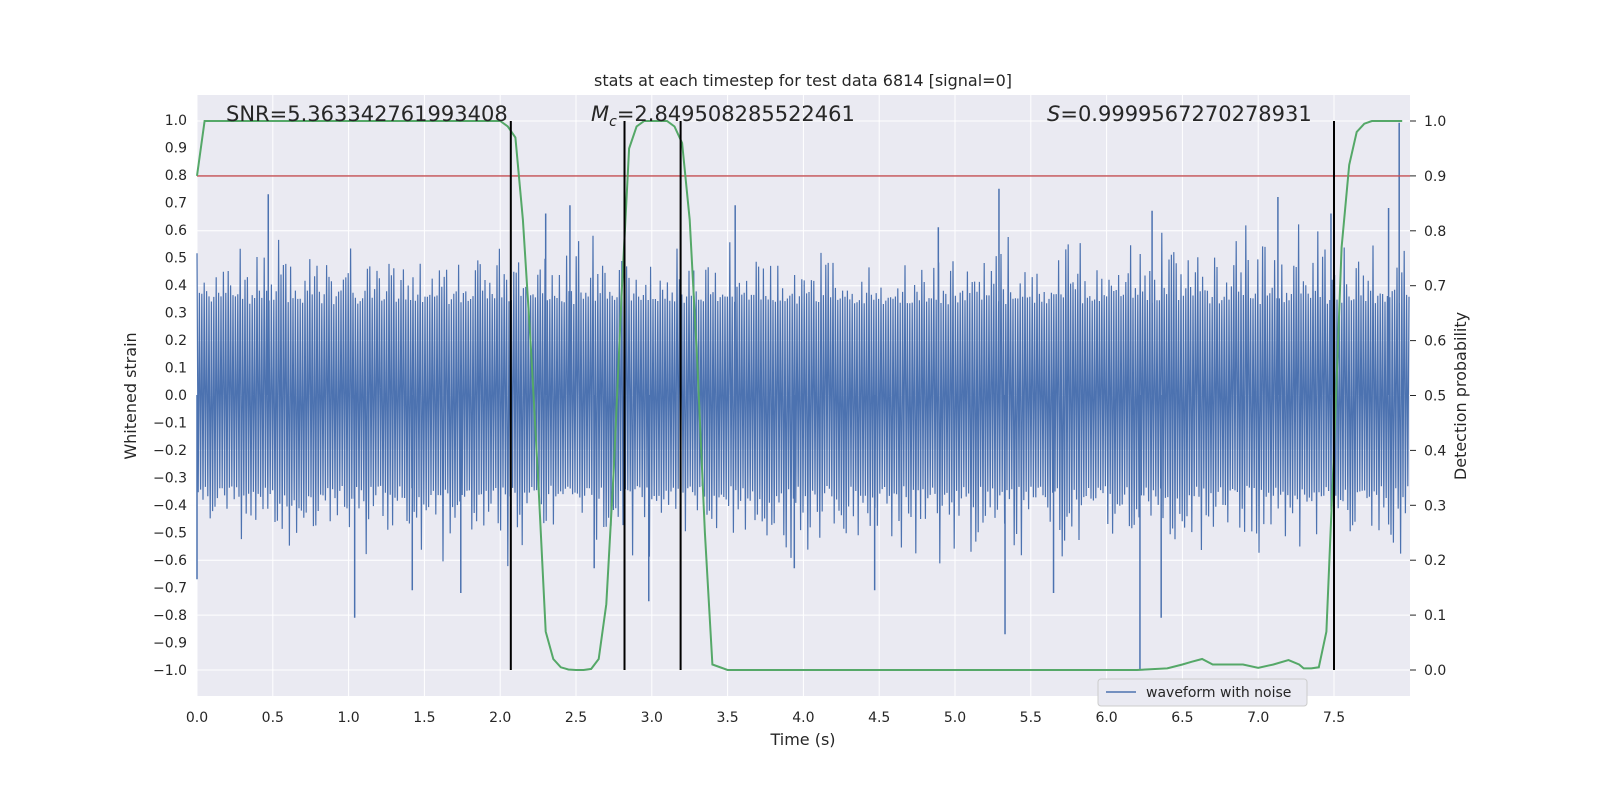  I want to click on y-tick-label: −0.7, so click(170, 589).